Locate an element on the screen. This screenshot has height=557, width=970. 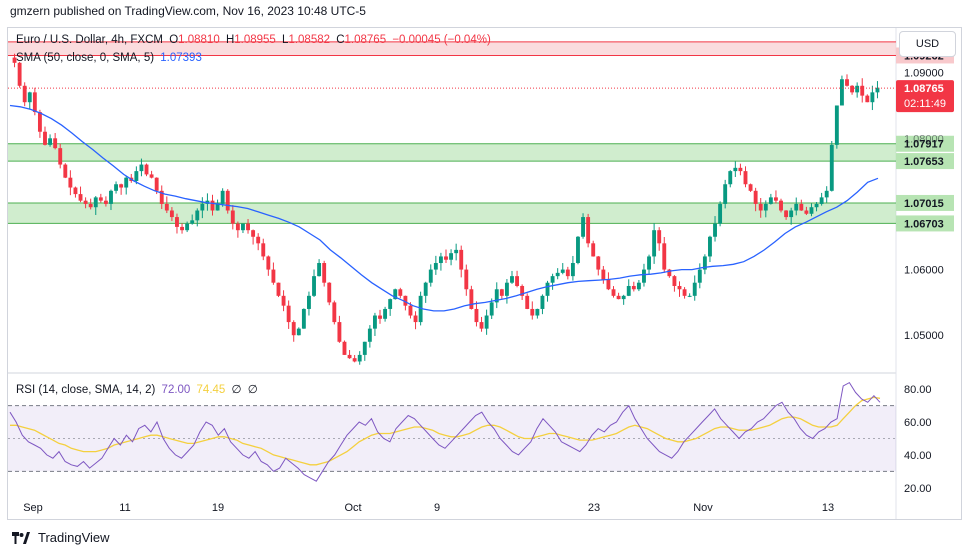
last-price-box is located at coordinates (925, 96).